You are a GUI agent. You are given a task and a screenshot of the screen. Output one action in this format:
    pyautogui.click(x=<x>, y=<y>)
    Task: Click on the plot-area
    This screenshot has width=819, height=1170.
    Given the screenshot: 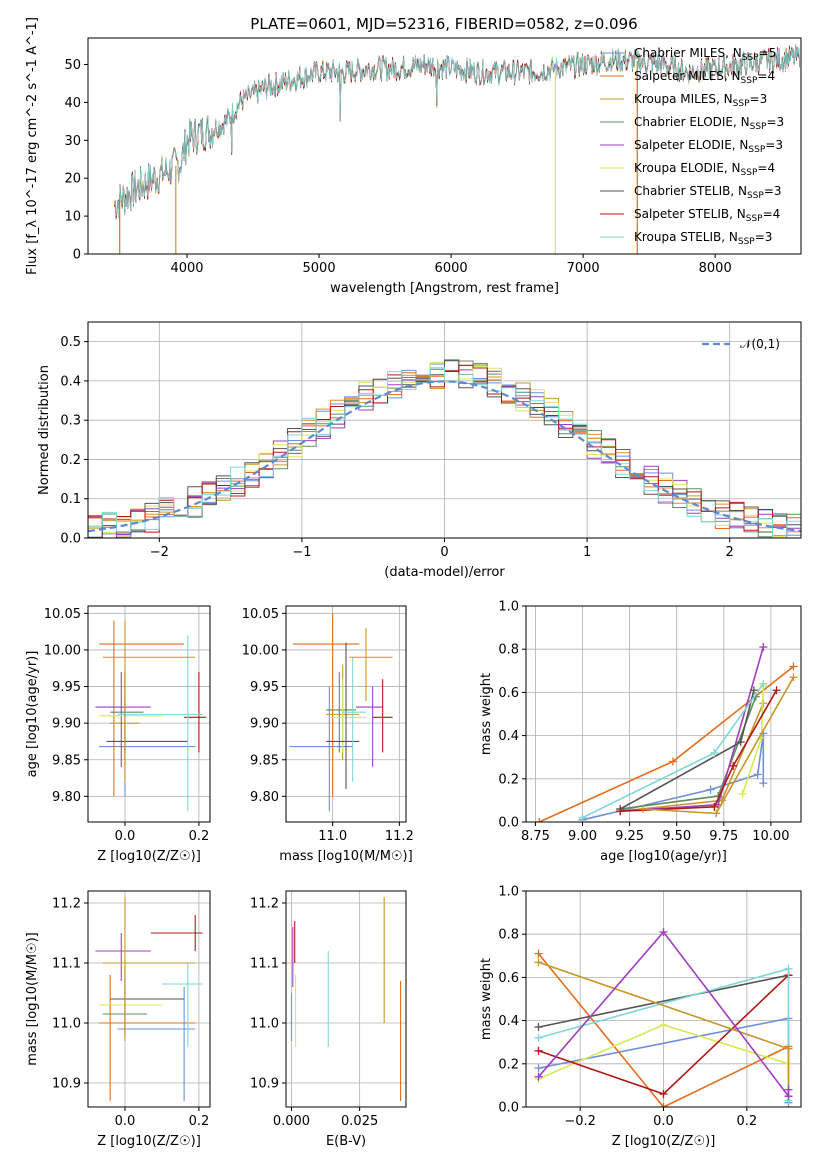 What is the action you would take?
    pyautogui.click(x=444, y=448)
    